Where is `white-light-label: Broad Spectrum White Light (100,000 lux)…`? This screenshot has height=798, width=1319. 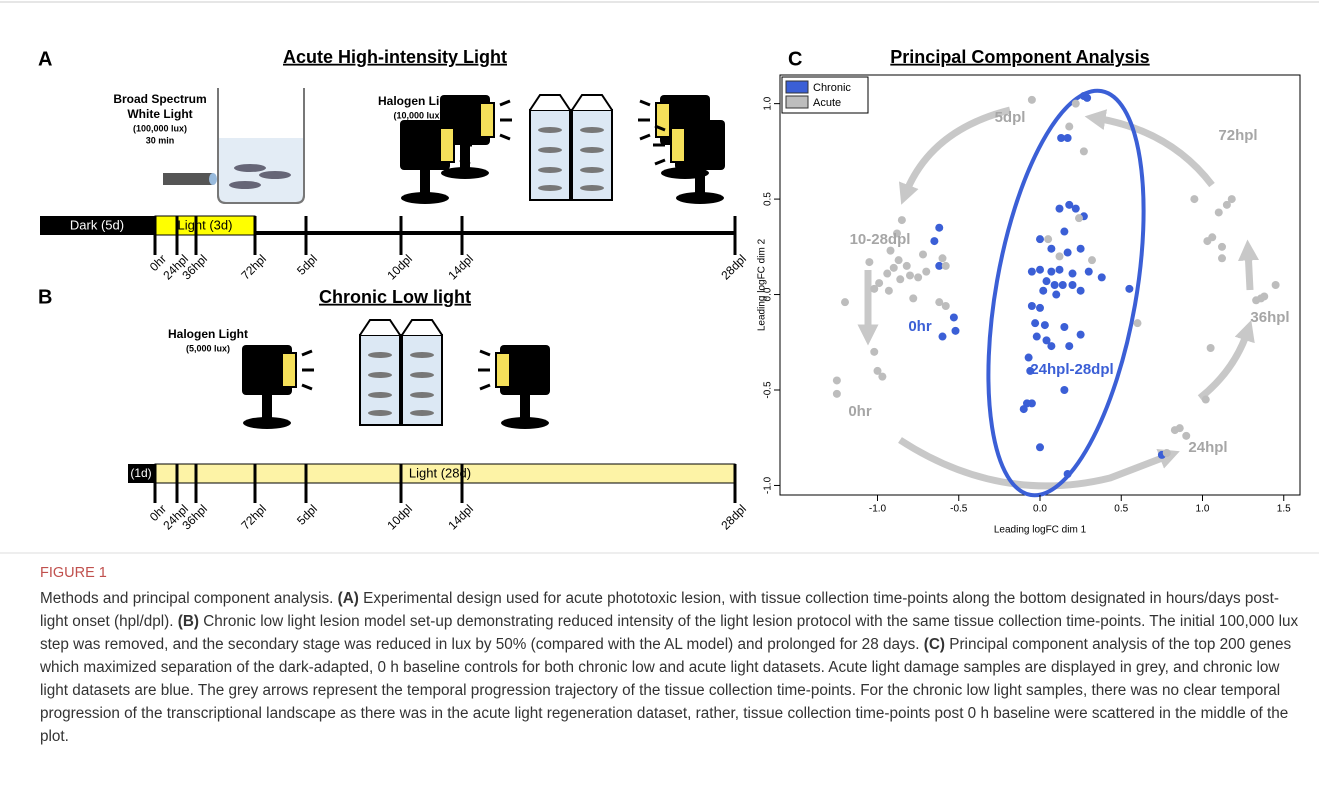 white-light-label: Broad Spectrum White Light (100,000 lux)… is located at coordinates (159, 118).